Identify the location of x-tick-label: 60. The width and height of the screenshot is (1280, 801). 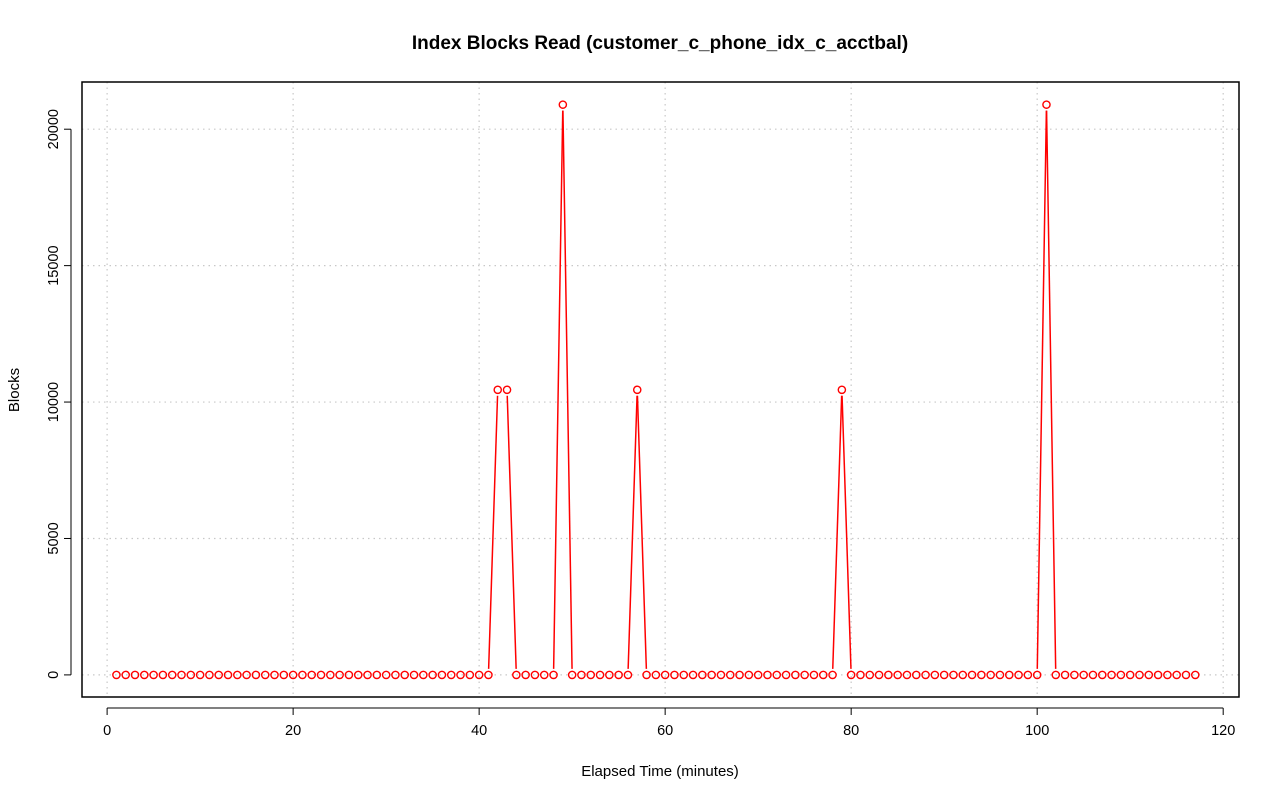
(665, 731).